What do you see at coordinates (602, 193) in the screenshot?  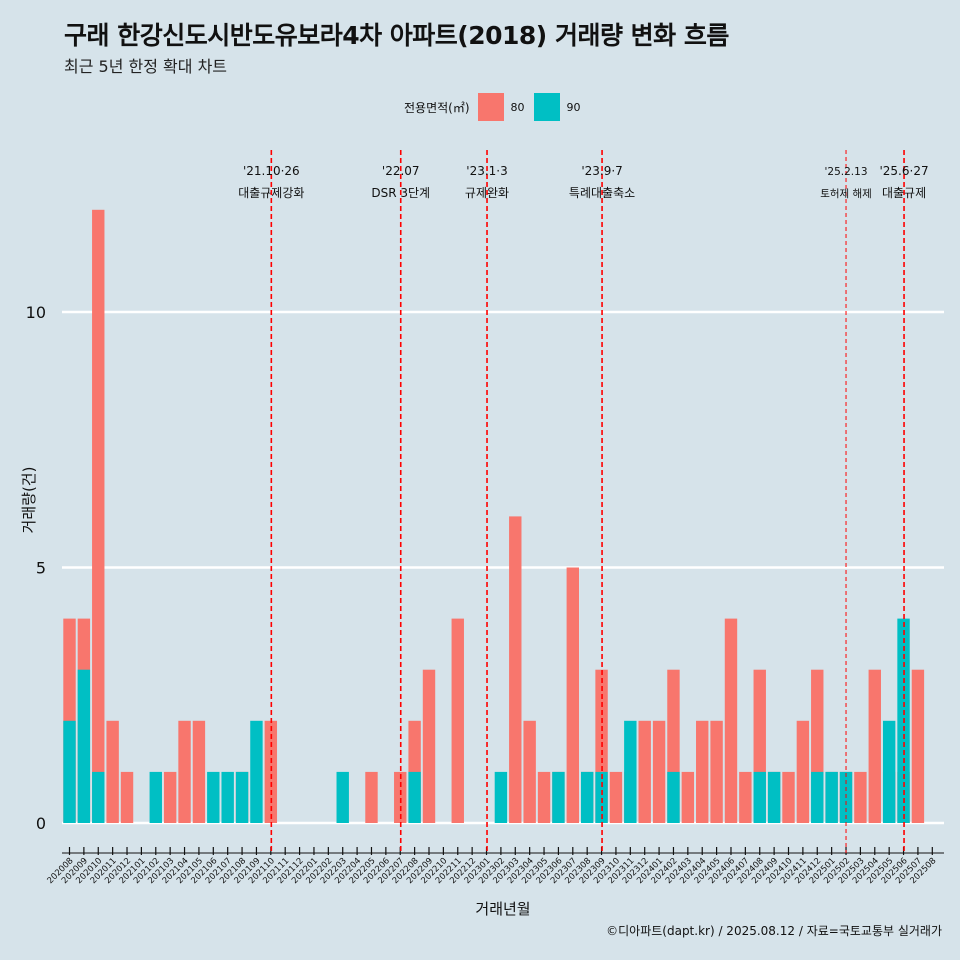 I see `event-label-4: 특례대출축소` at bounding box center [602, 193].